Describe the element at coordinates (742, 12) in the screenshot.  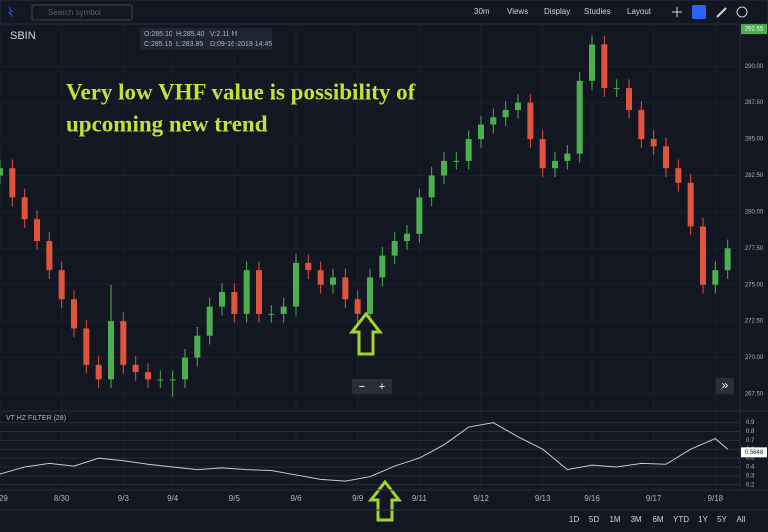
I see `reset-button` at that location.